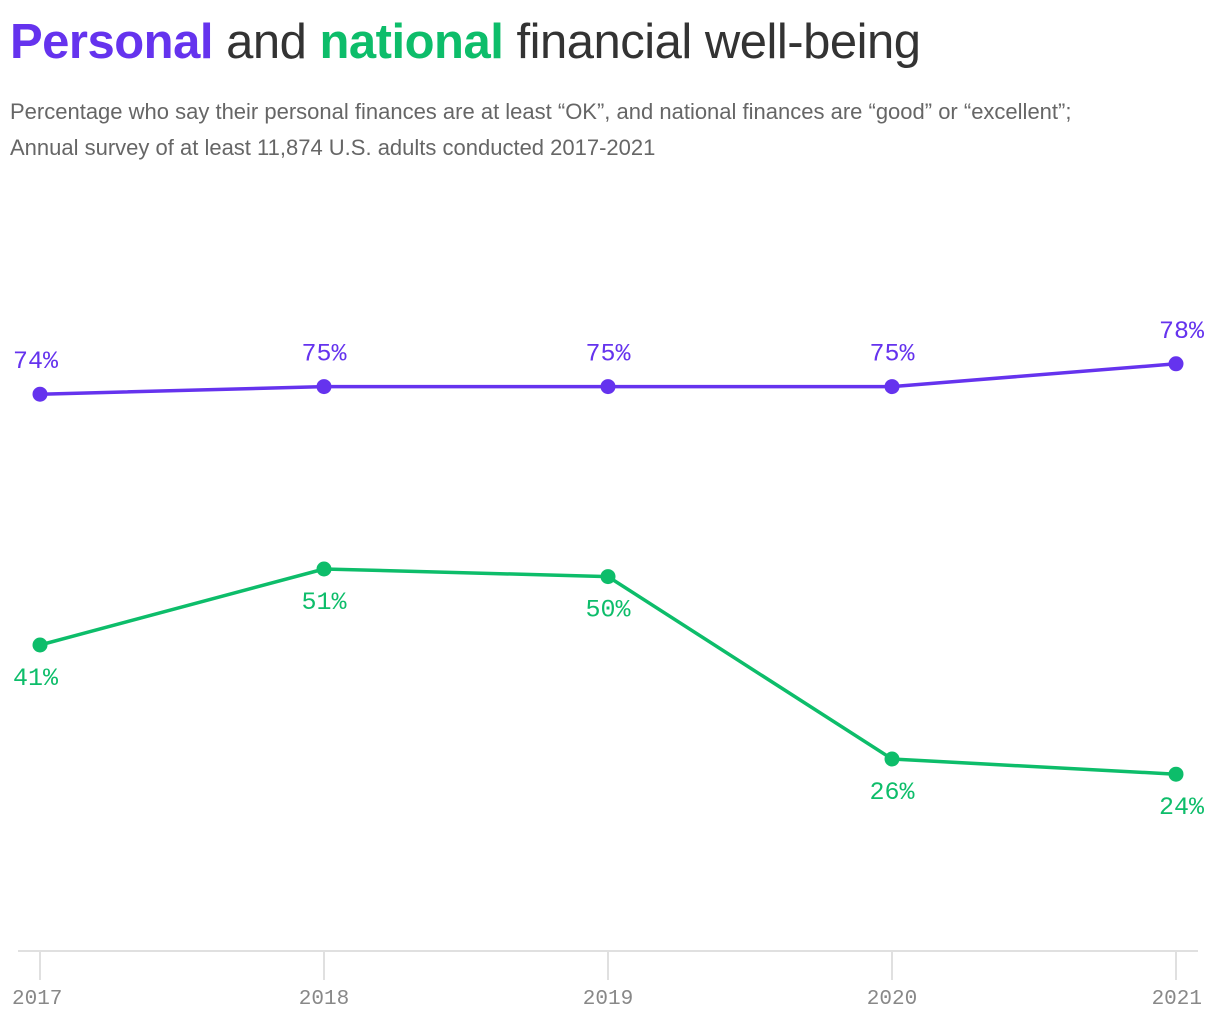 This screenshot has height=1020, width=1220. What do you see at coordinates (324, 387) in the screenshot?
I see `personal-point-2018` at bounding box center [324, 387].